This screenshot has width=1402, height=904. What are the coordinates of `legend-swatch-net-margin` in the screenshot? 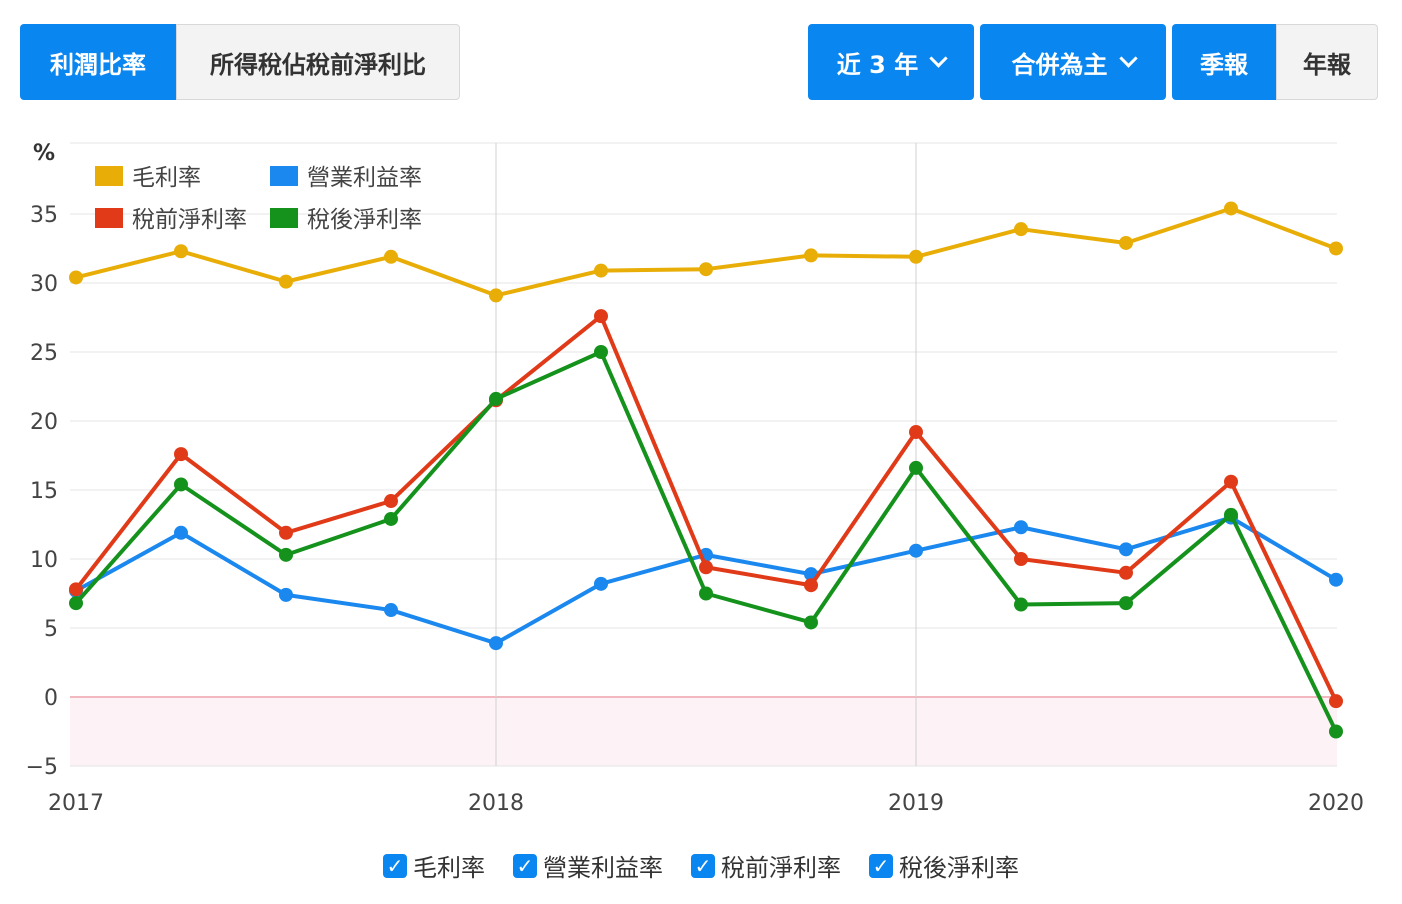 It's located at (284, 218).